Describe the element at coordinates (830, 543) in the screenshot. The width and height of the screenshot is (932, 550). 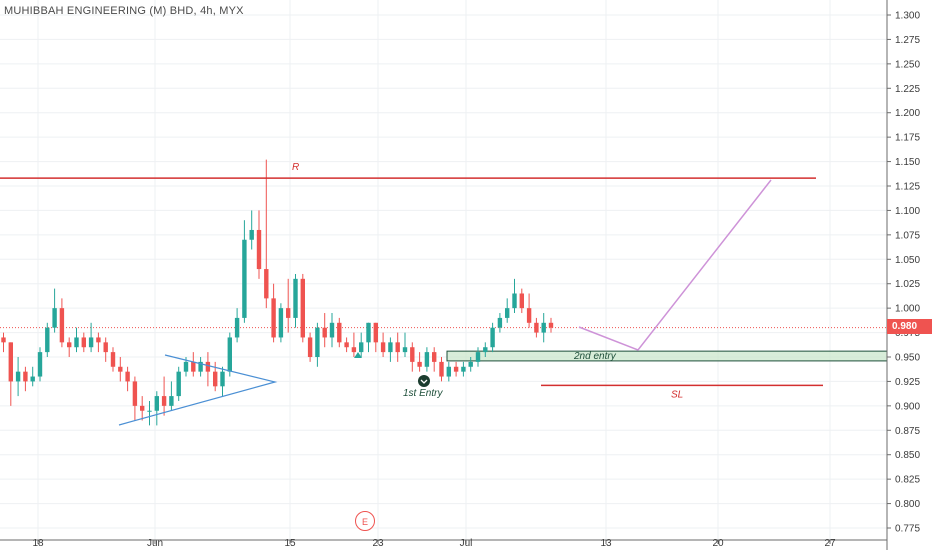
I see `time-tick-label: 27` at that location.